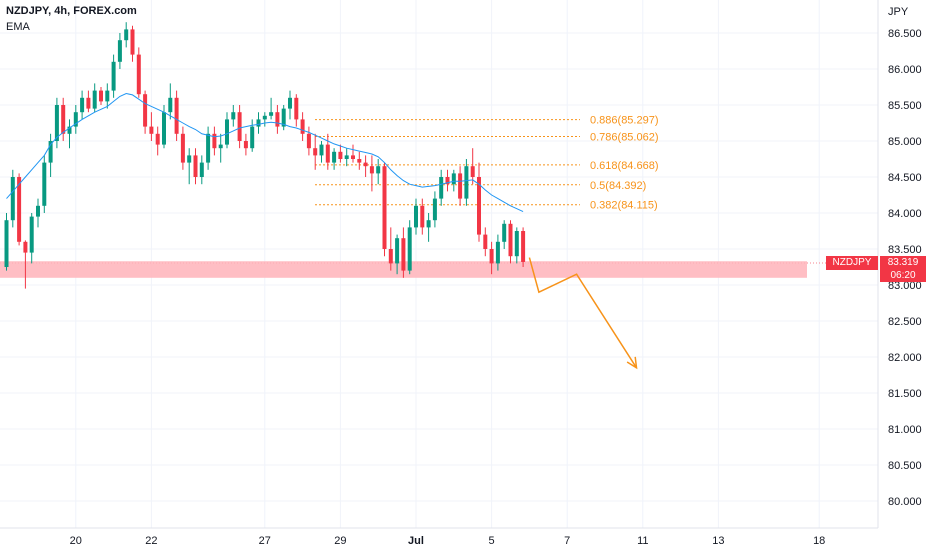 The width and height of the screenshot is (932, 550). What do you see at coordinates (905, 322) in the screenshot?
I see `y-tick-label: 82.500` at bounding box center [905, 322].